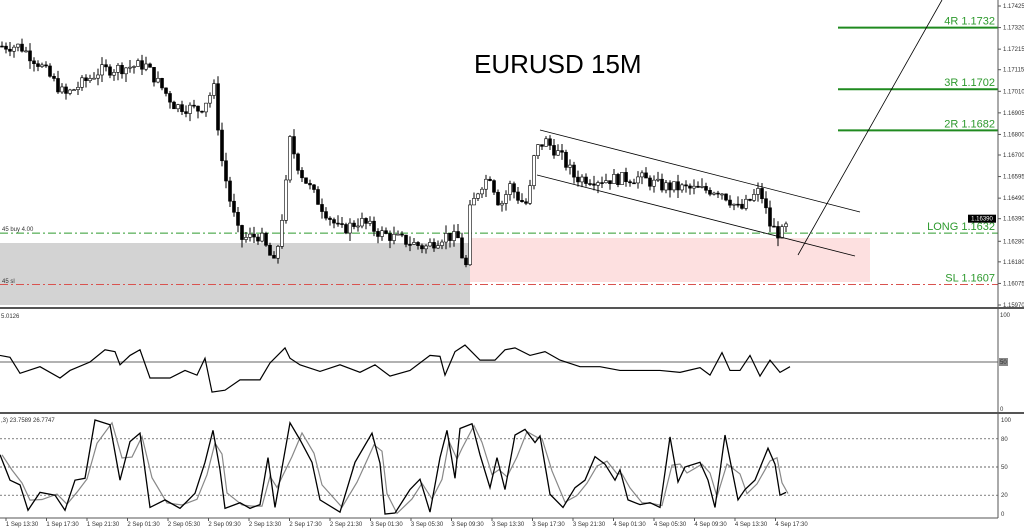  Describe the element at coordinates (467, 525) in the screenshot. I see `time-tick: 3 Sep 09:30` at that location.